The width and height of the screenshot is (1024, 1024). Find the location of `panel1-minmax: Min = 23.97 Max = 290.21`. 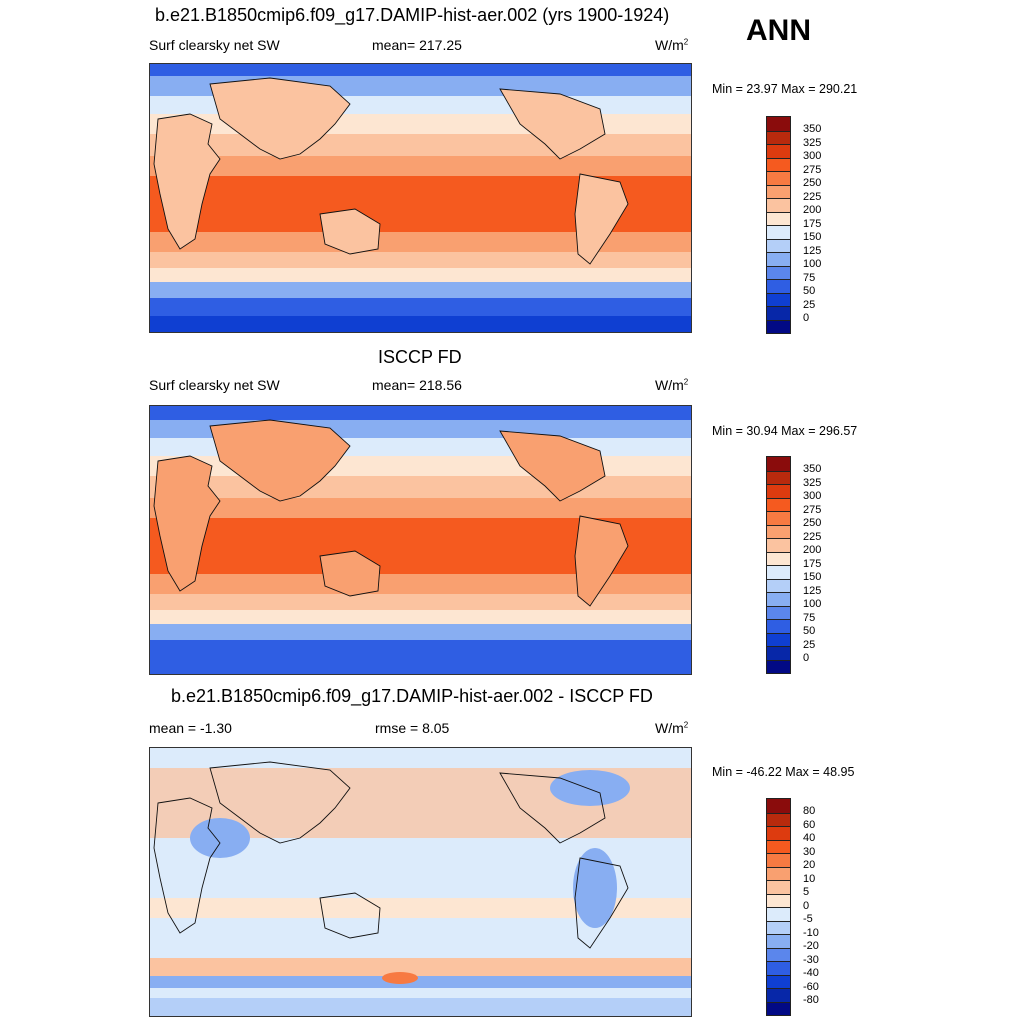

panel1-minmax: Min = 23.97 Max = 290.21 is located at coordinates (785, 89).